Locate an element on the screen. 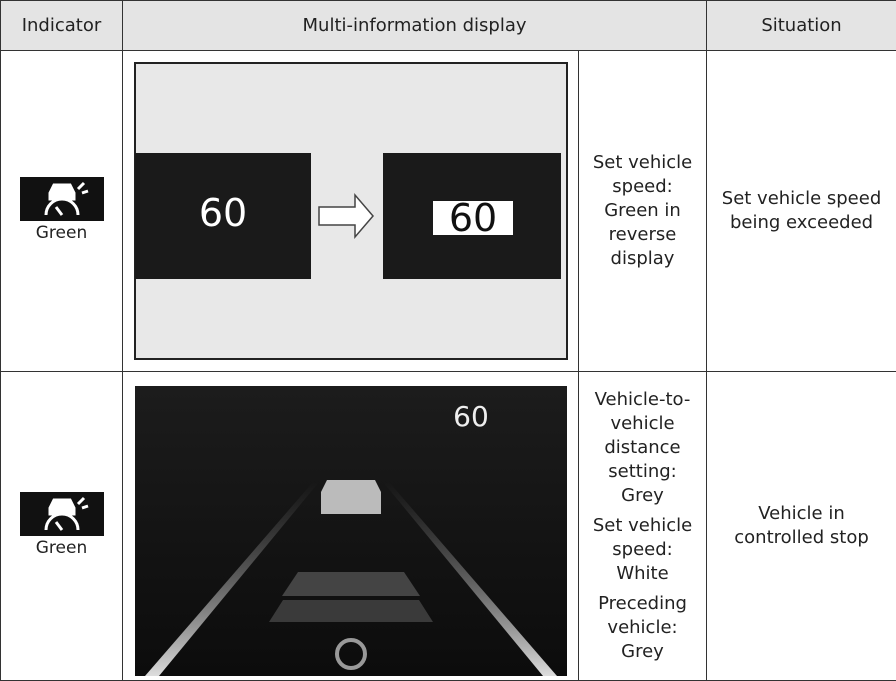 The height and width of the screenshot is (681, 896). situation-cell: Vehicle in controlled stop is located at coordinates (801, 526).